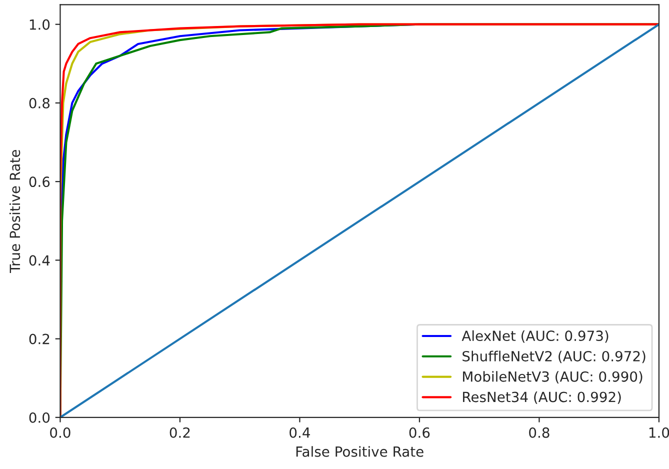 The height and width of the screenshot is (469, 669). What do you see at coordinates (180, 432) in the screenshot?
I see `x-tick-label: 0.2` at bounding box center [180, 432].